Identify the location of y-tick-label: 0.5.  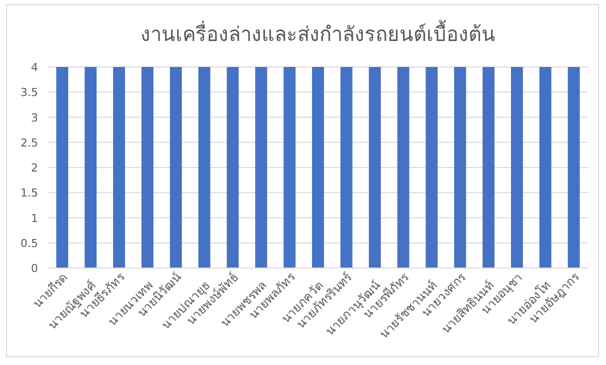
(29, 243).